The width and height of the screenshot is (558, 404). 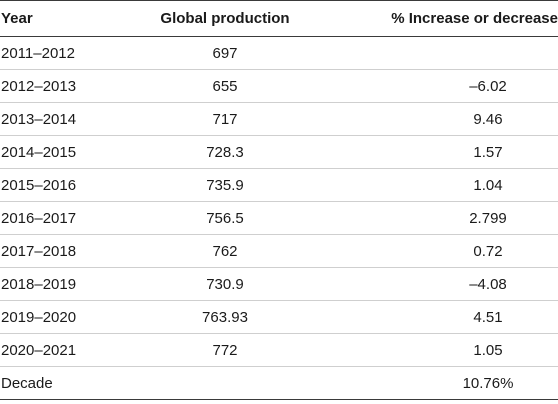 I want to click on percent-change-cell: 1.04, so click(x=438, y=185).